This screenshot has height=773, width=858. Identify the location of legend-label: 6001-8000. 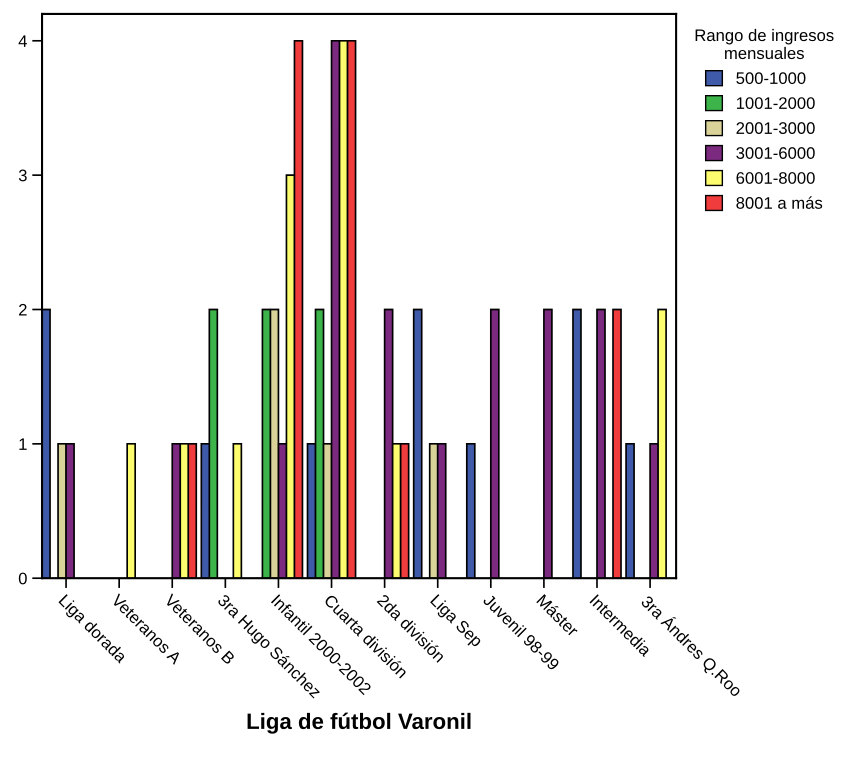
(775, 178).